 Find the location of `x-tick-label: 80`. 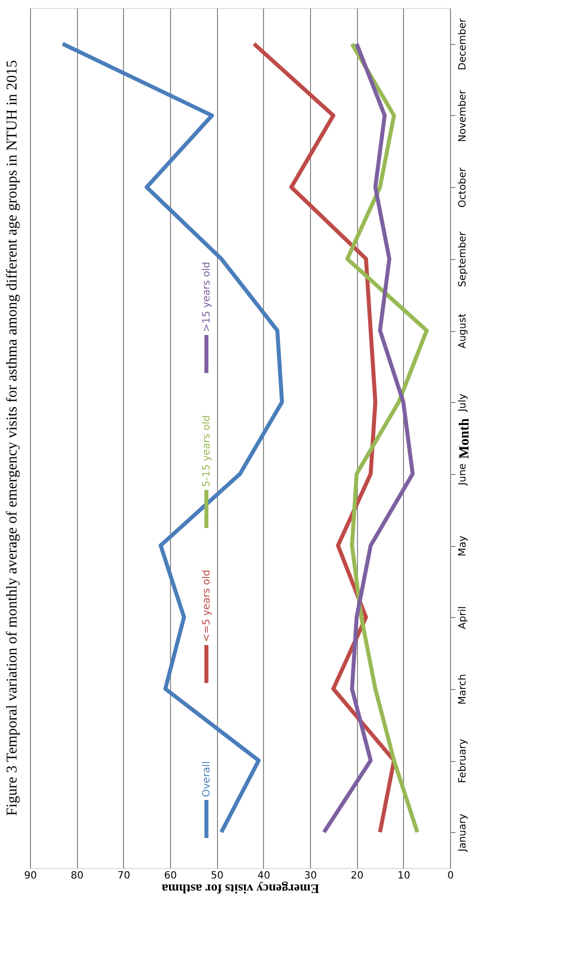

x-tick-label: 80 is located at coordinates (77, 876).